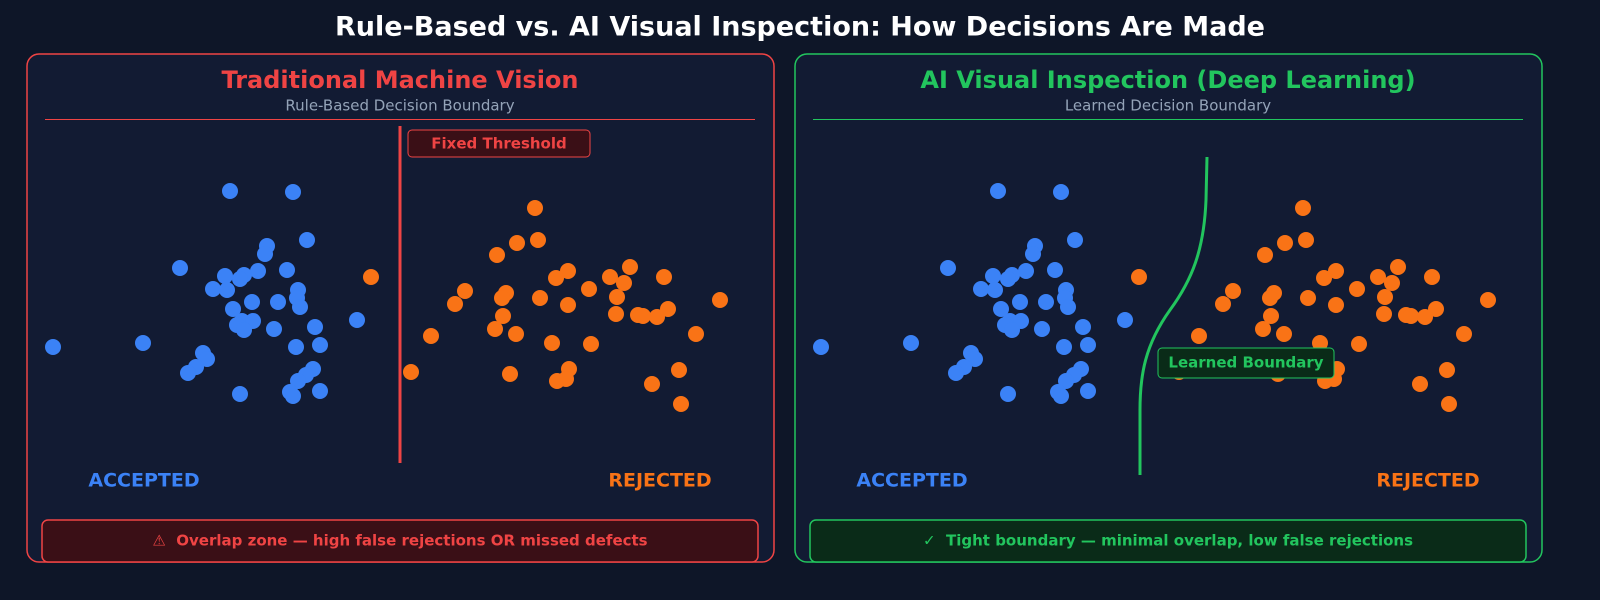 The image size is (1600, 600). I want to click on annotation: Fixed Threshold, so click(498, 144).